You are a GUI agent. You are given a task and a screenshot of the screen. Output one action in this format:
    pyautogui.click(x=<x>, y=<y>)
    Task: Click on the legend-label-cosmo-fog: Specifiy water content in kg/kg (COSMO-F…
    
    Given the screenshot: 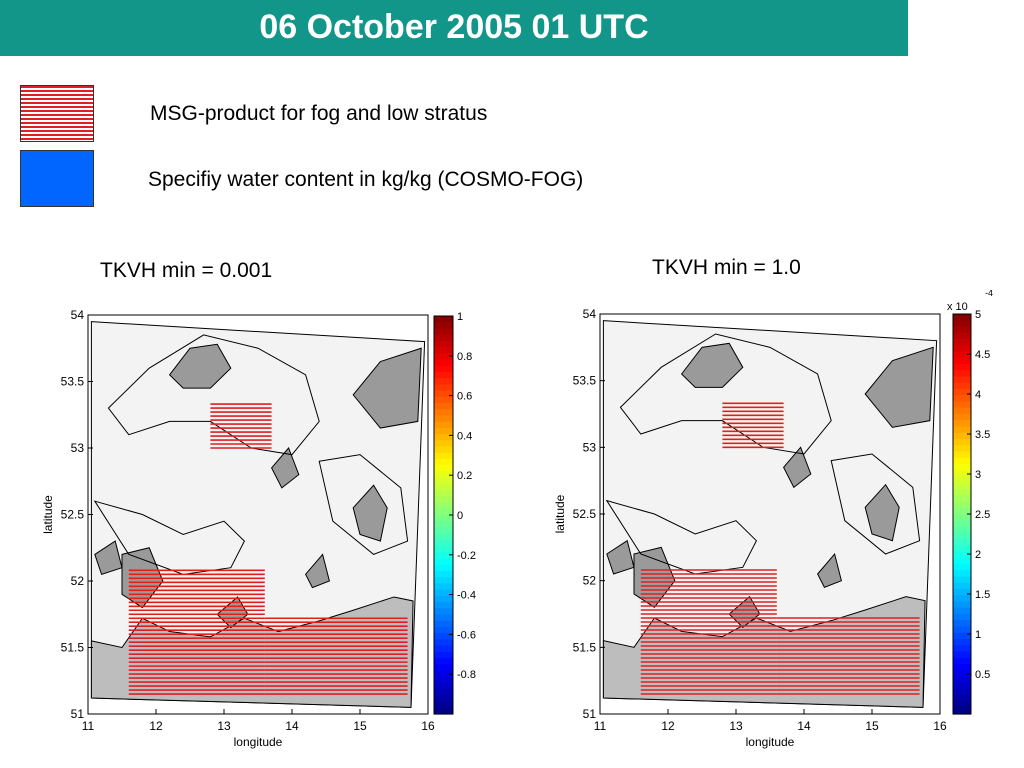 What is the action you would take?
    pyautogui.click(x=366, y=179)
    